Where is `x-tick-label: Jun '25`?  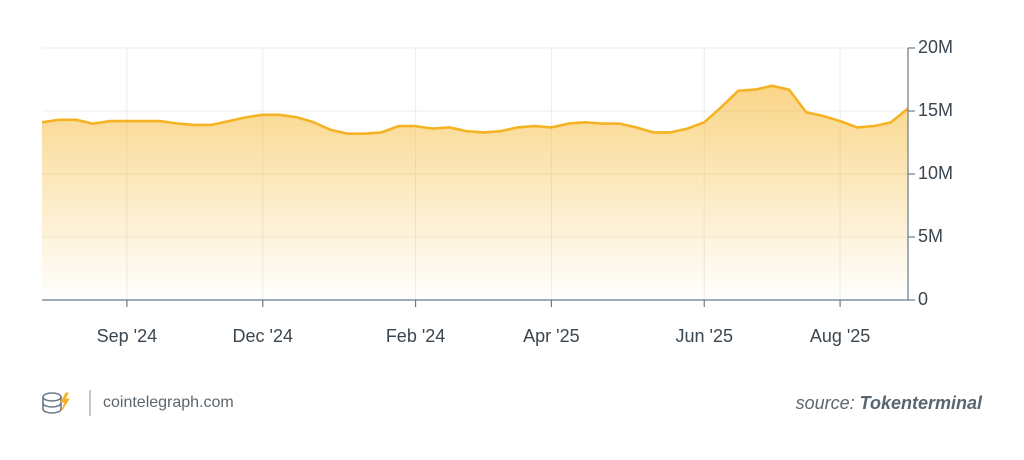 x-tick-label: Jun '25 is located at coordinates (703, 336).